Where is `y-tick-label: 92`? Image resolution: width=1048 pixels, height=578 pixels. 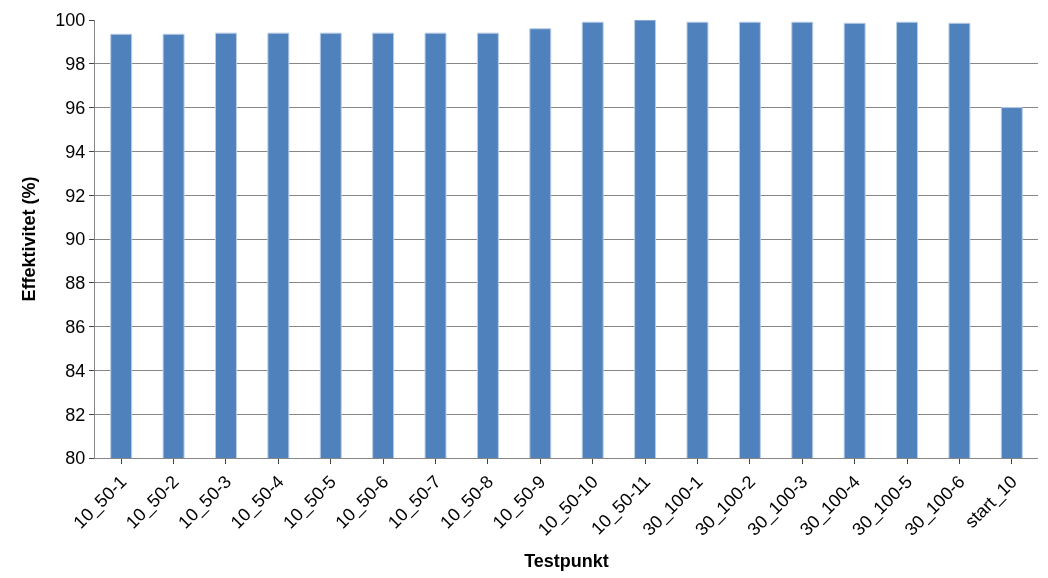
y-tick-label: 92 is located at coordinates (75, 195).